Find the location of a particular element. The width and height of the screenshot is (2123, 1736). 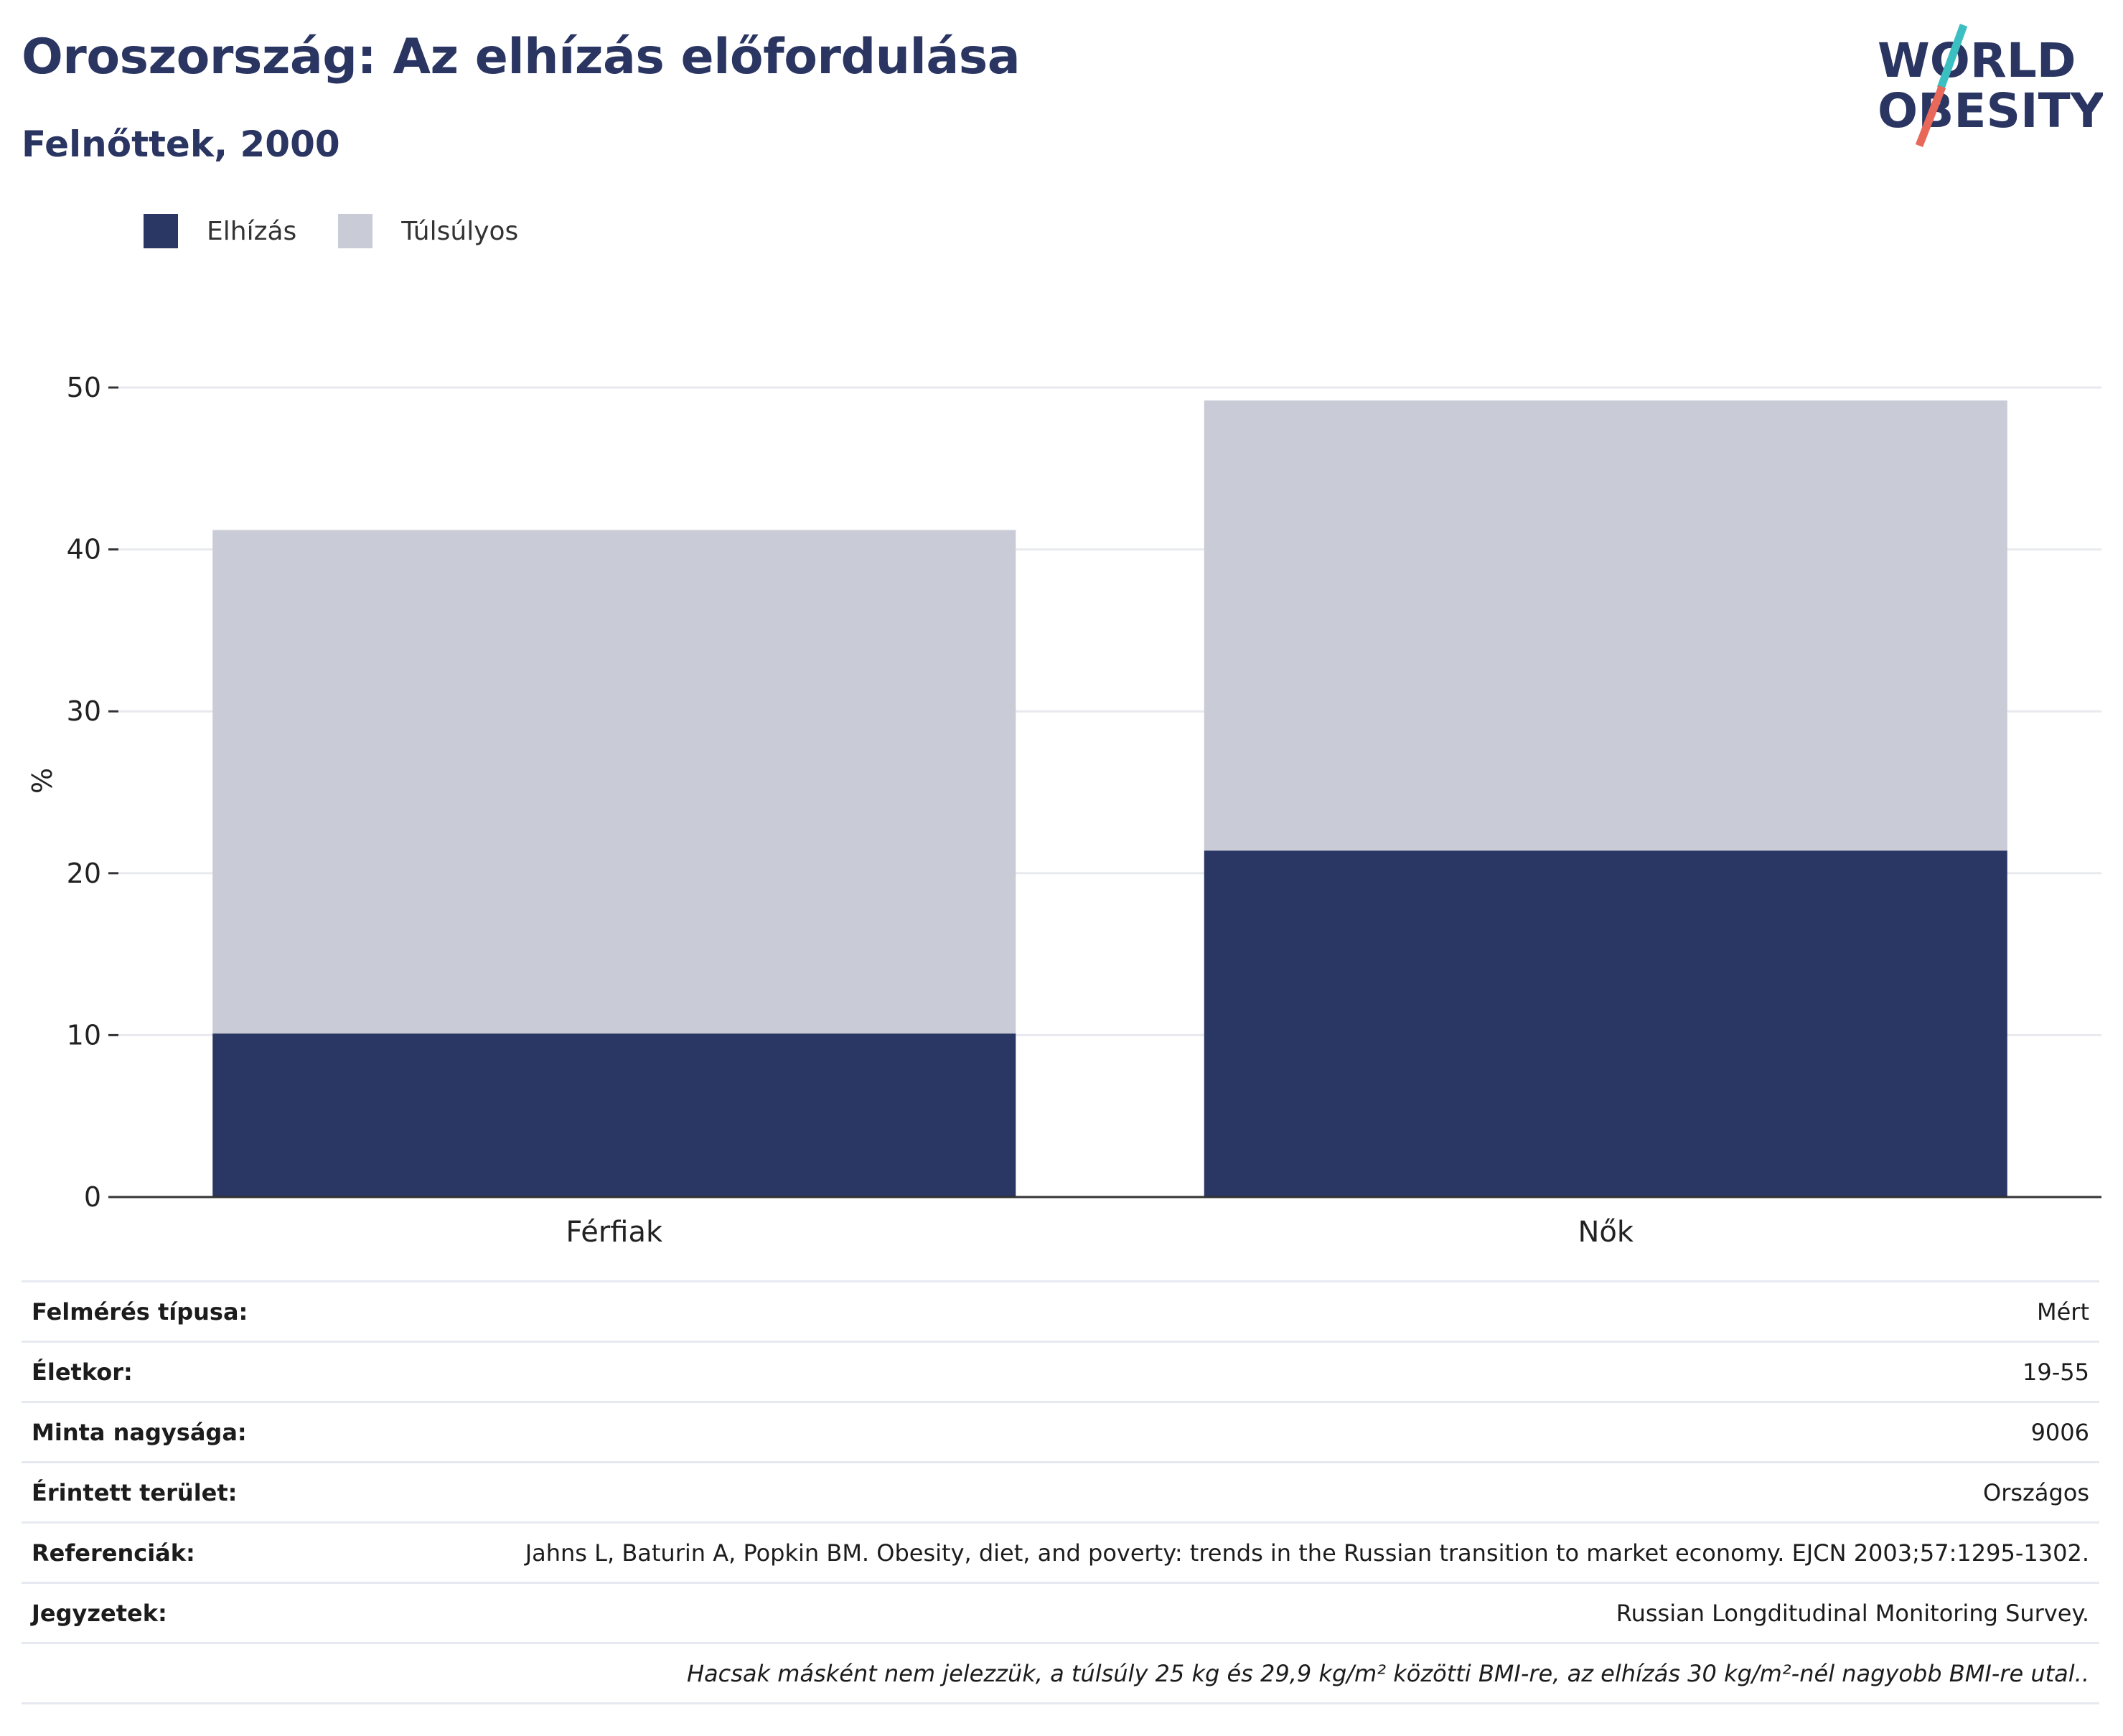

info-key: Életkor: is located at coordinates (161, 1371).